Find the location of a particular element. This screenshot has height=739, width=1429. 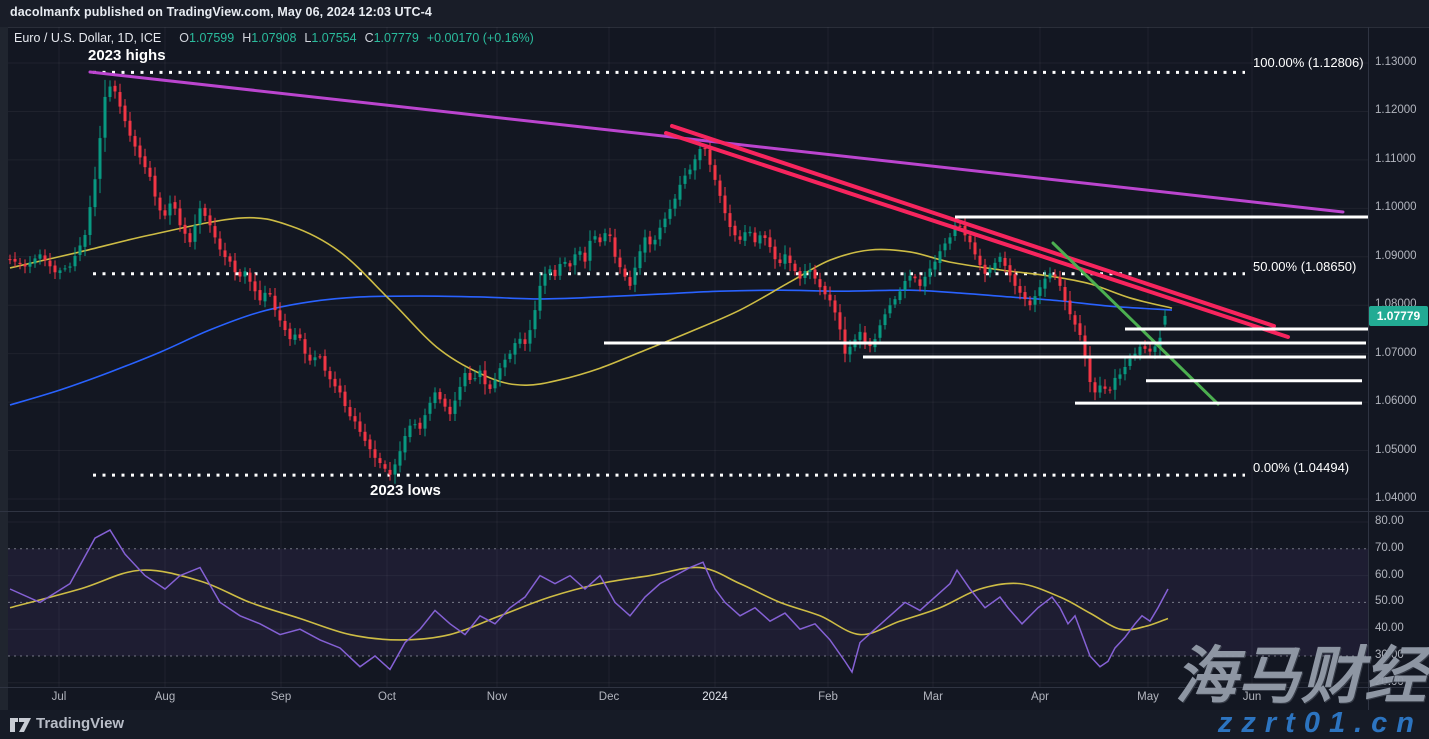

pink-channel-upper is located at coordinates (973, 226).